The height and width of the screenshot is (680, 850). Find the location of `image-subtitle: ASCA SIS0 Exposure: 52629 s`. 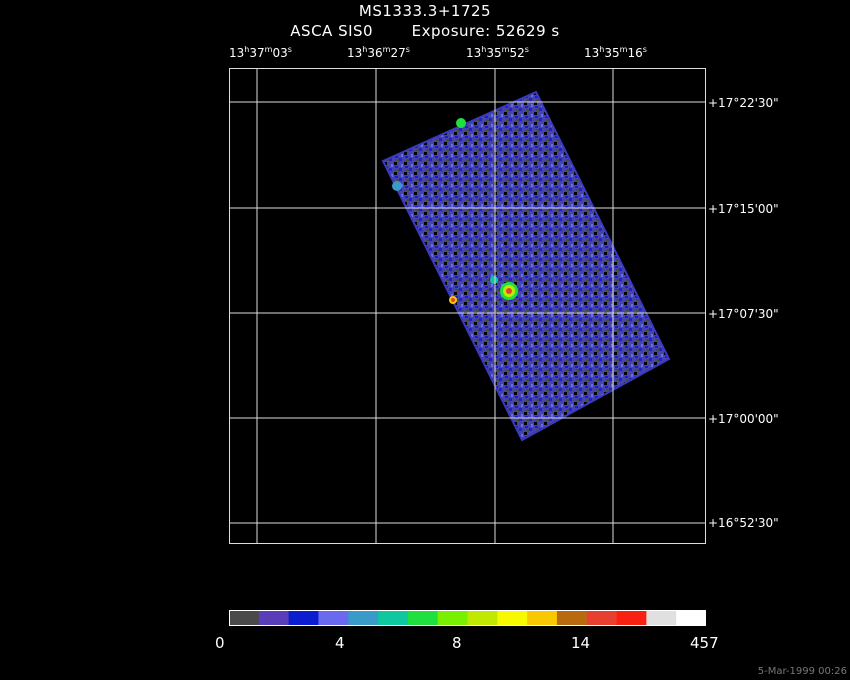

image-subtitle: ASCA SIS0 Exposure: 52629 s is located at coordinates (425, 31).